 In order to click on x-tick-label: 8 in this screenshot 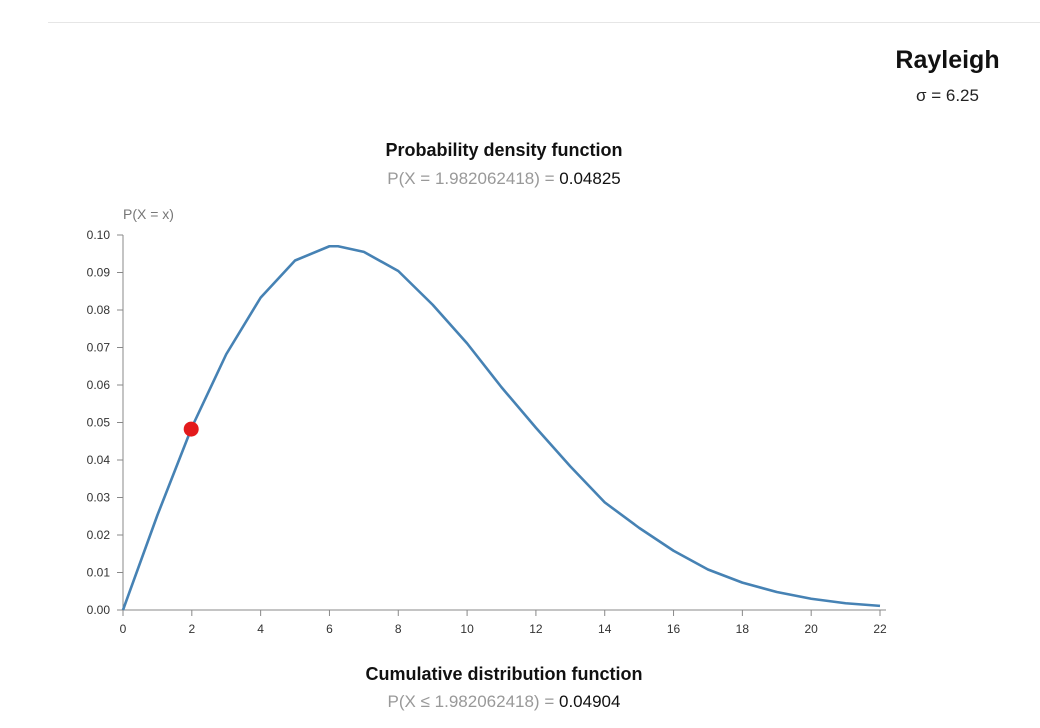, I will do `click(398, 629)`.